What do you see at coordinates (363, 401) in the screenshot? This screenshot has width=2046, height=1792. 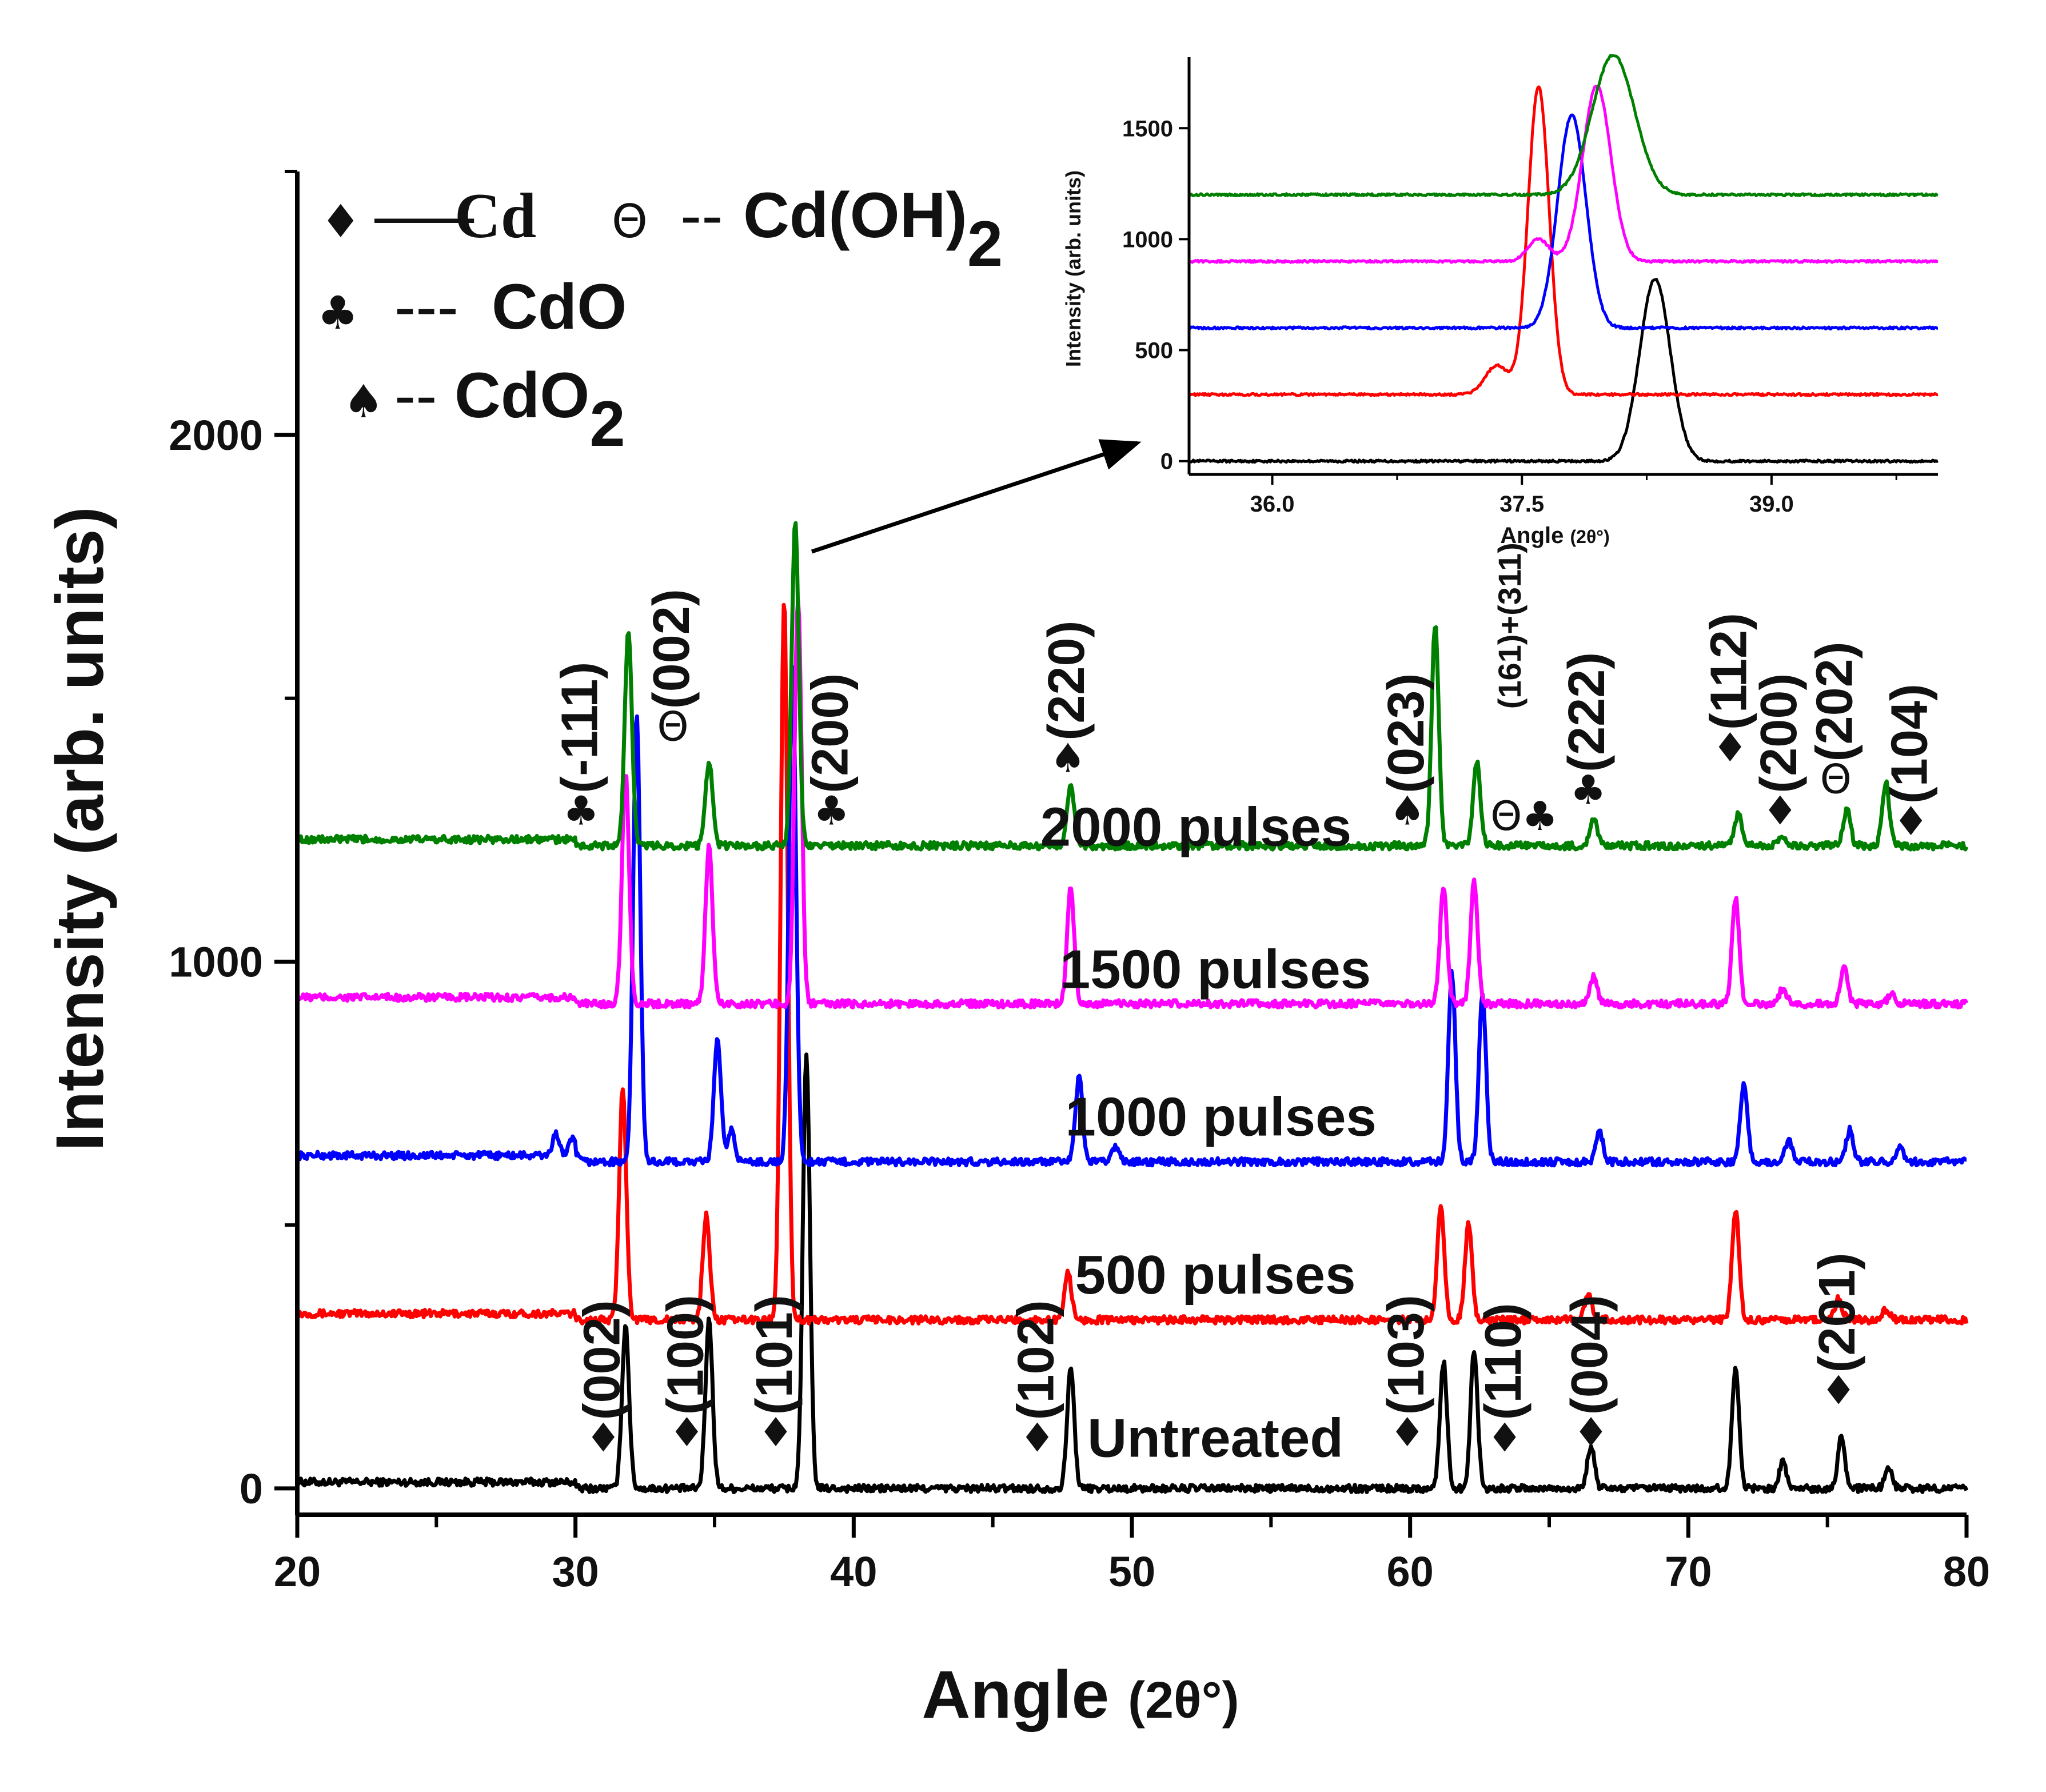 I see `spade-icon: ♠` at bounding box center [363, 401].